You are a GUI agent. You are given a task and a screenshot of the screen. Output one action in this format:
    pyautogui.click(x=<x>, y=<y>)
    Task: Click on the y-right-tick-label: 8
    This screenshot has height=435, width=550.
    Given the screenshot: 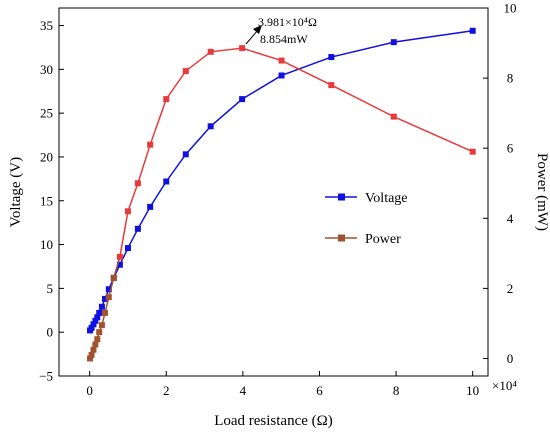 What is the action you would take?
    pyautogui.click(x=510, y=78)
    